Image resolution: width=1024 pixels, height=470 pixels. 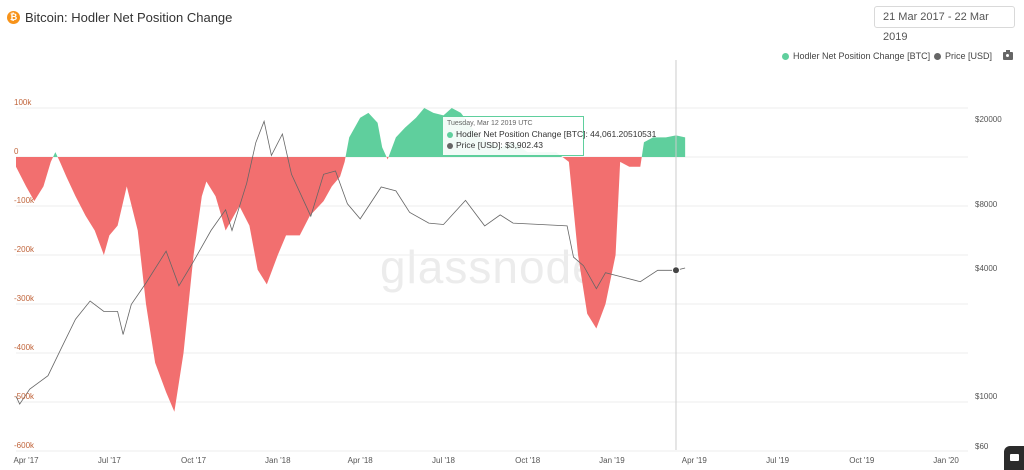 What do you see at coordinates (24, 396) in the screenshot?
I see `y-left-tick-label: -500k` at bounding box center [24, 396].